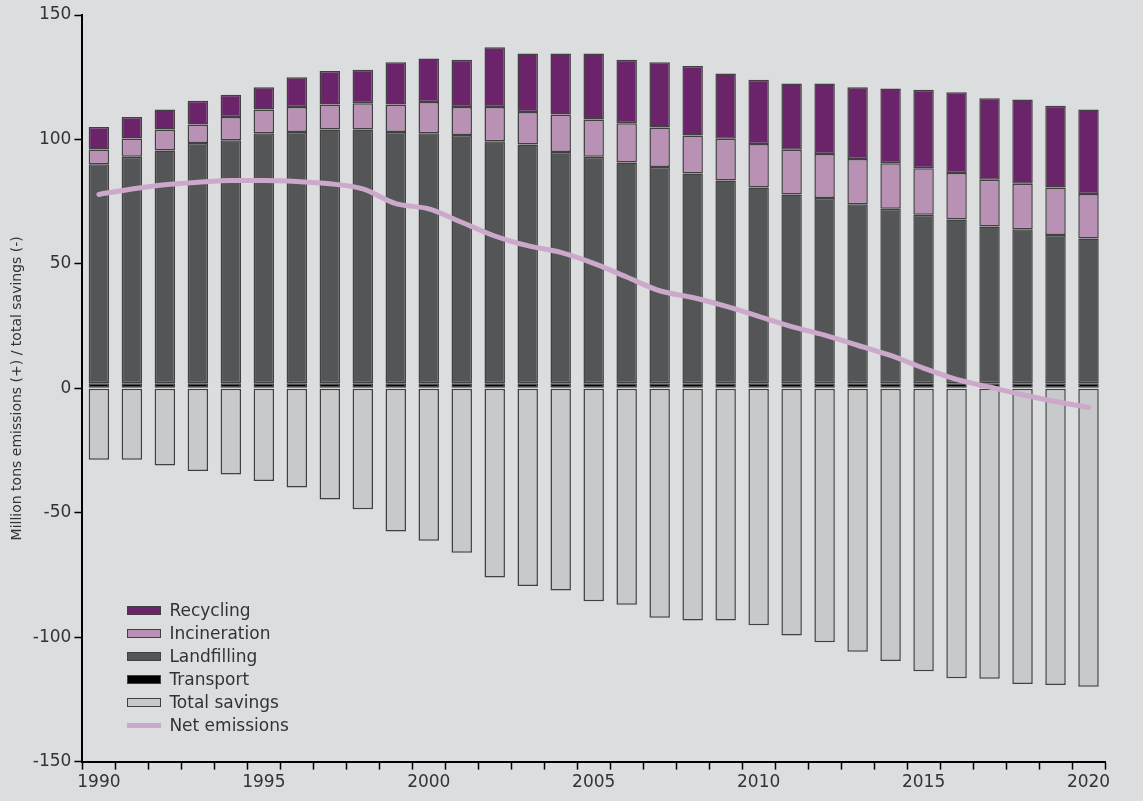  Describe the element at coordinates (55, 137) in the screenshot. I see `y-tick-label: 100` at that location.